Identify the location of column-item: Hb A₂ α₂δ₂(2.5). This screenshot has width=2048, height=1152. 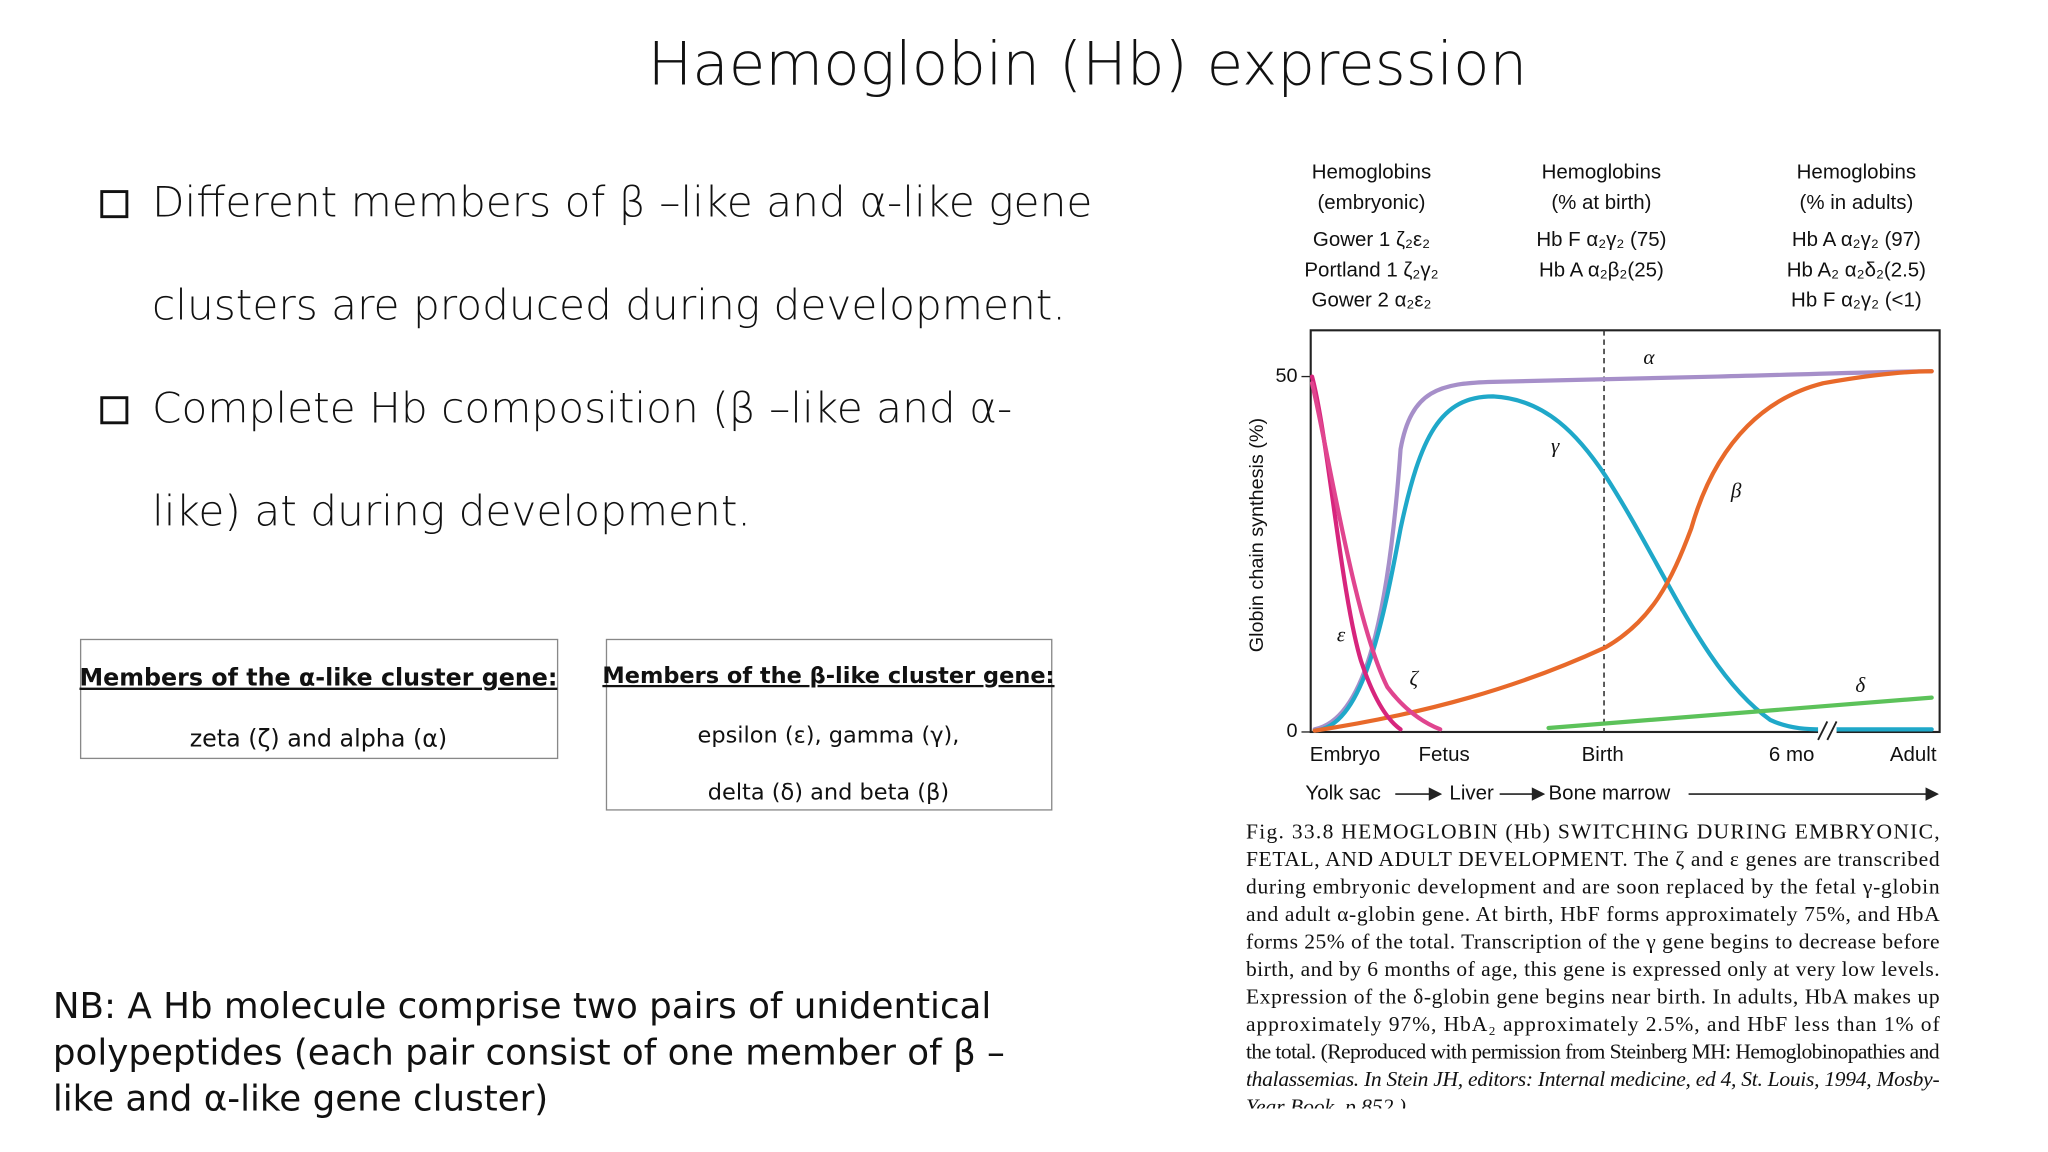
(1856, 269).